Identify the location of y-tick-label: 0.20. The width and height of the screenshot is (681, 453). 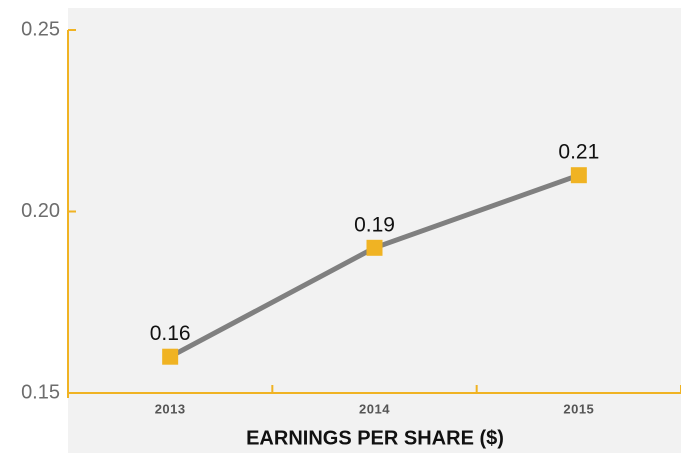
(40, 211).